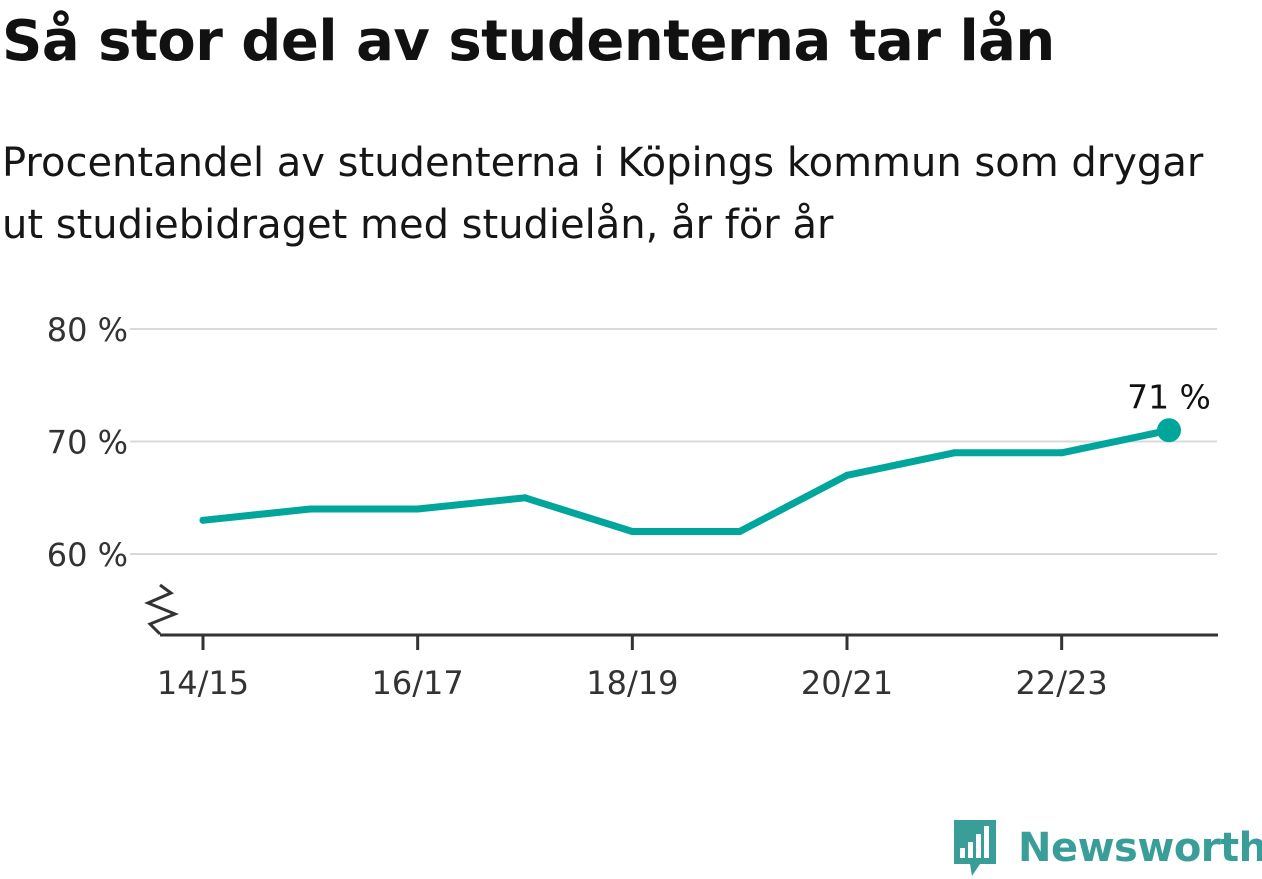 The width and height of the screenshot is (1262, 879). What do you see at coordinates (847, 683) in the screenshot?
I see `x-tick-label: 20/21` at bounding box center [847, 683].